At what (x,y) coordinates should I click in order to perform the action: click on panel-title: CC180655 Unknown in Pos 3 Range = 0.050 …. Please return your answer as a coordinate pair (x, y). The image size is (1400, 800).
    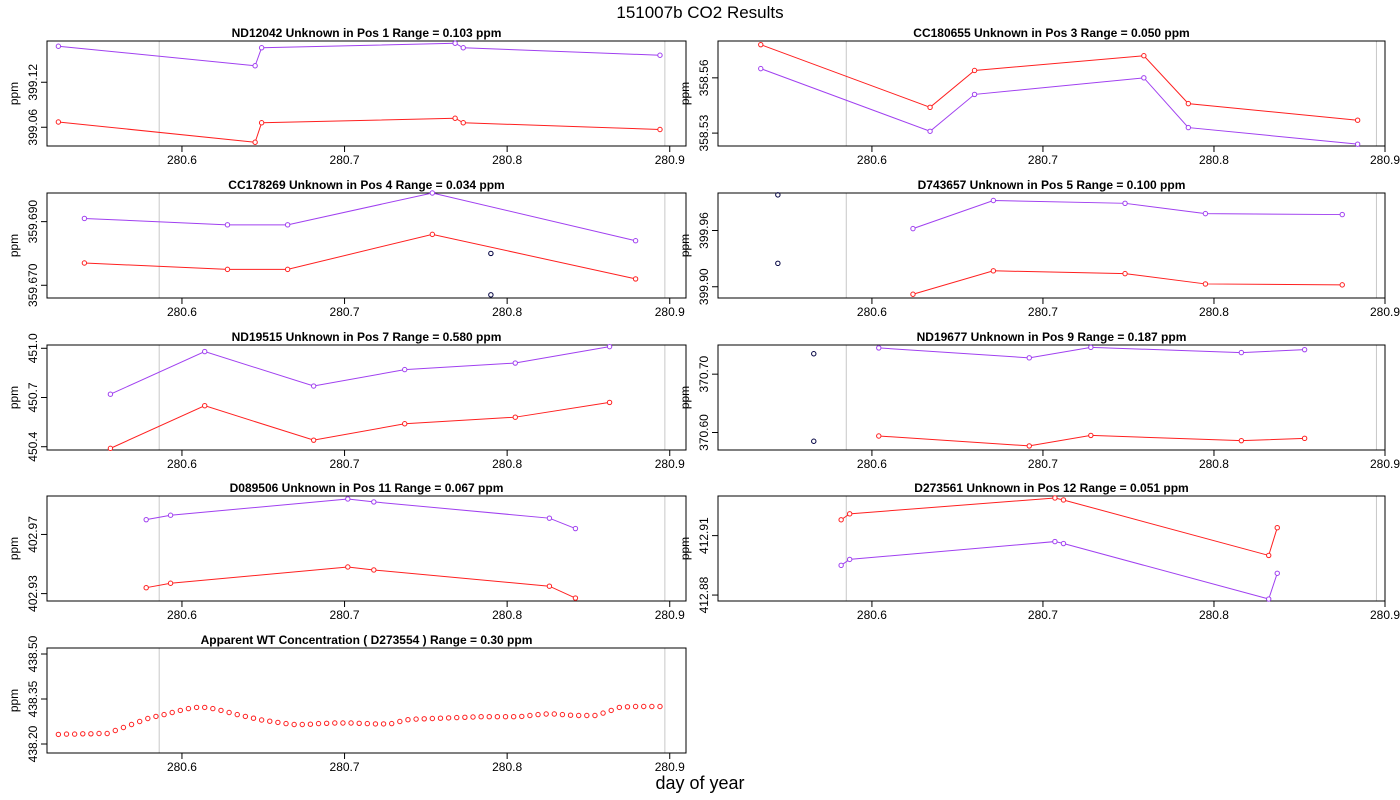
    Looking at the image, I should click on (1051, 33).